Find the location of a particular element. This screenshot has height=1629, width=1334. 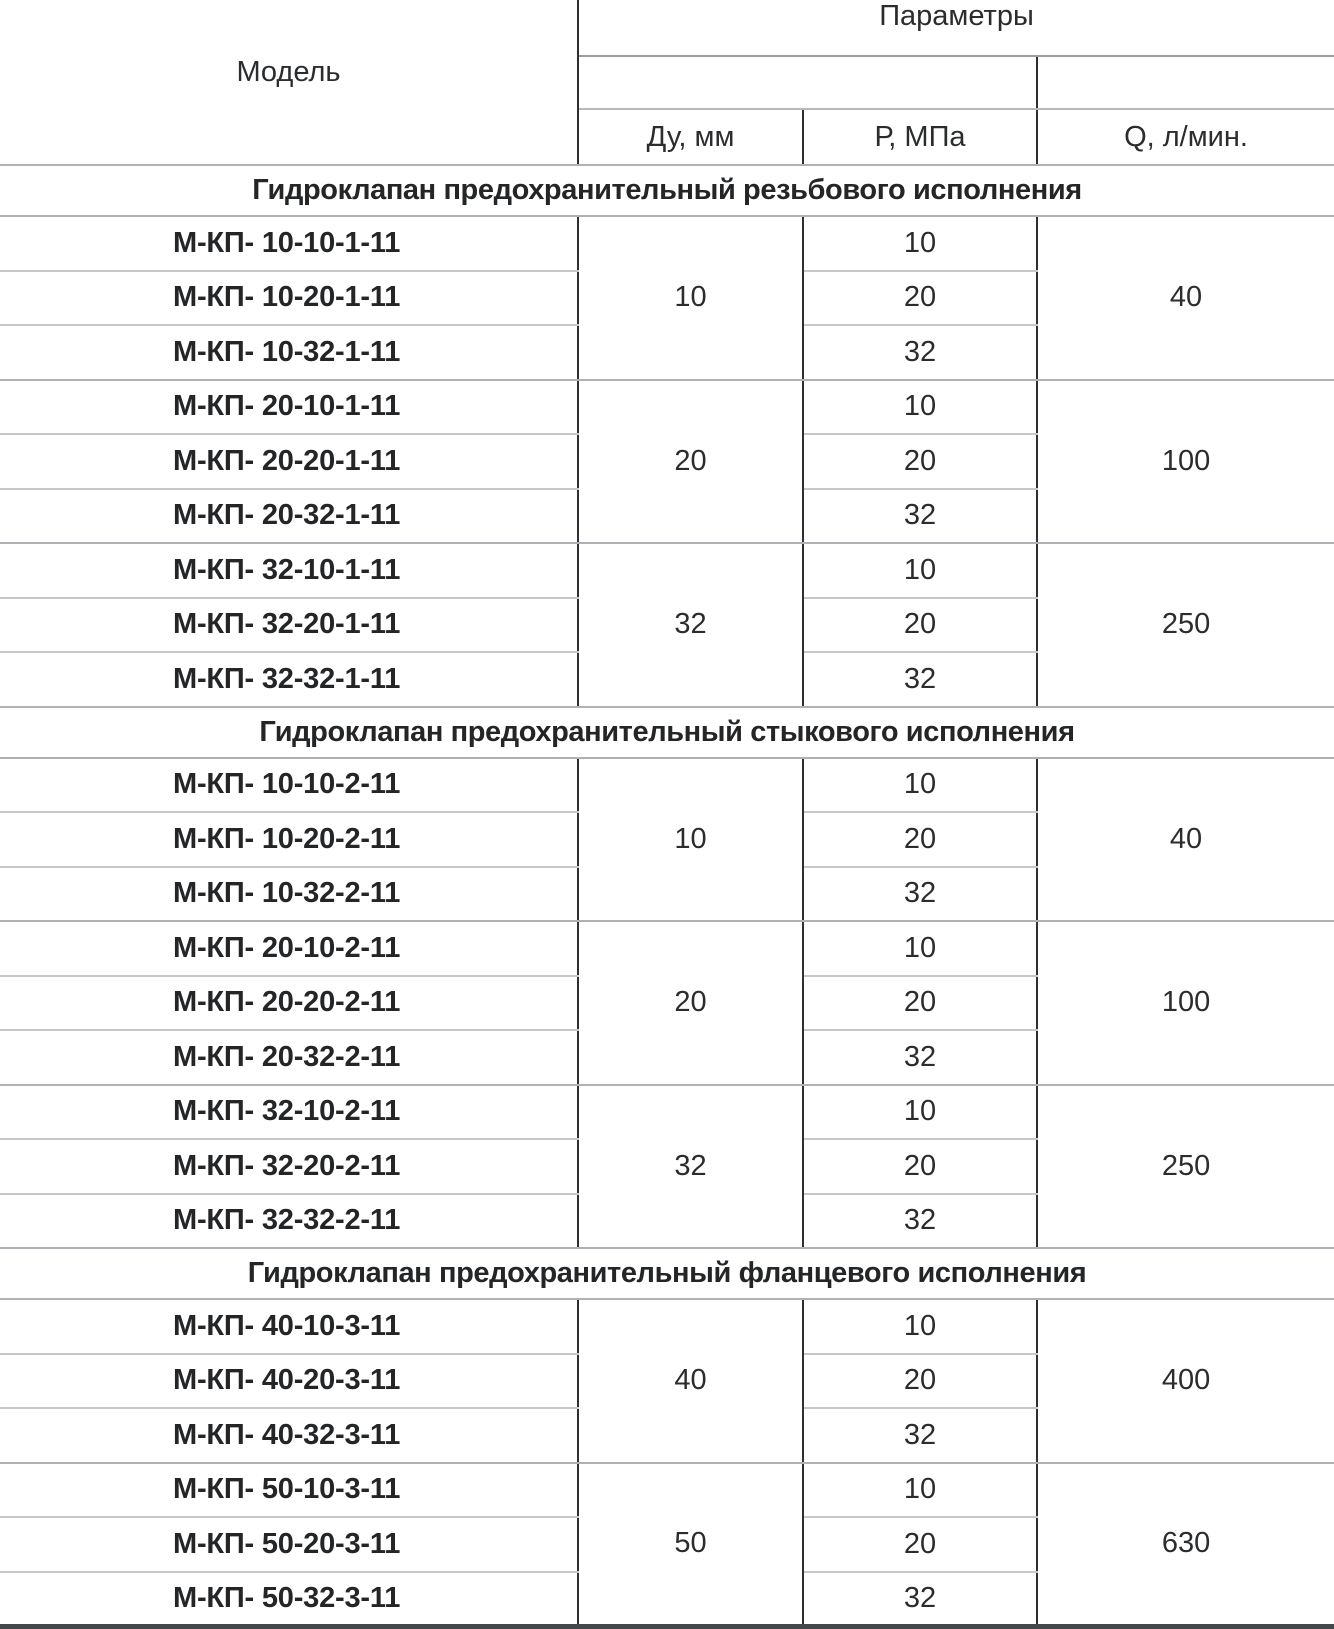

model-cell: М-КП- 10-32-2-11 is located at coordinates (289, 894).